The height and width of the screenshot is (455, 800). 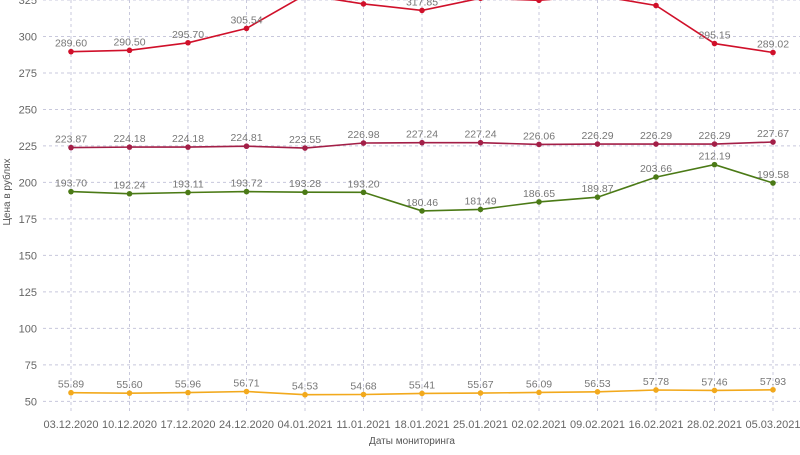 I want to click on x-tick-label: 24.12.2020, so click(x=246, y=425).